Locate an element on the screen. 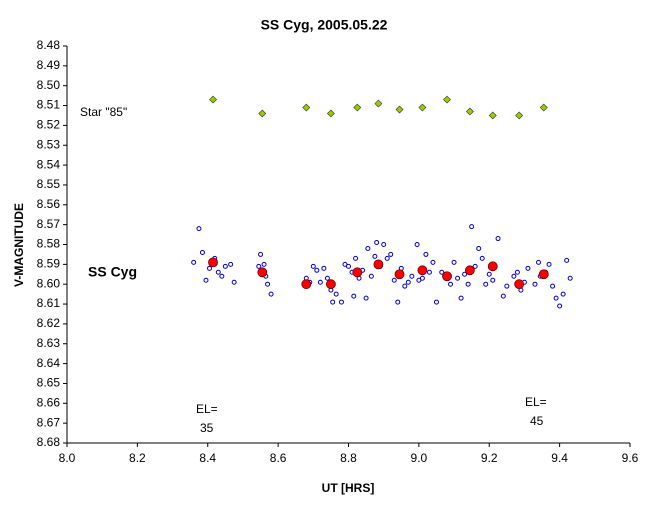 The height and width of the screenshot is (510, 649). y-tick-label: 8.54 is located at coordinates (49, 164).